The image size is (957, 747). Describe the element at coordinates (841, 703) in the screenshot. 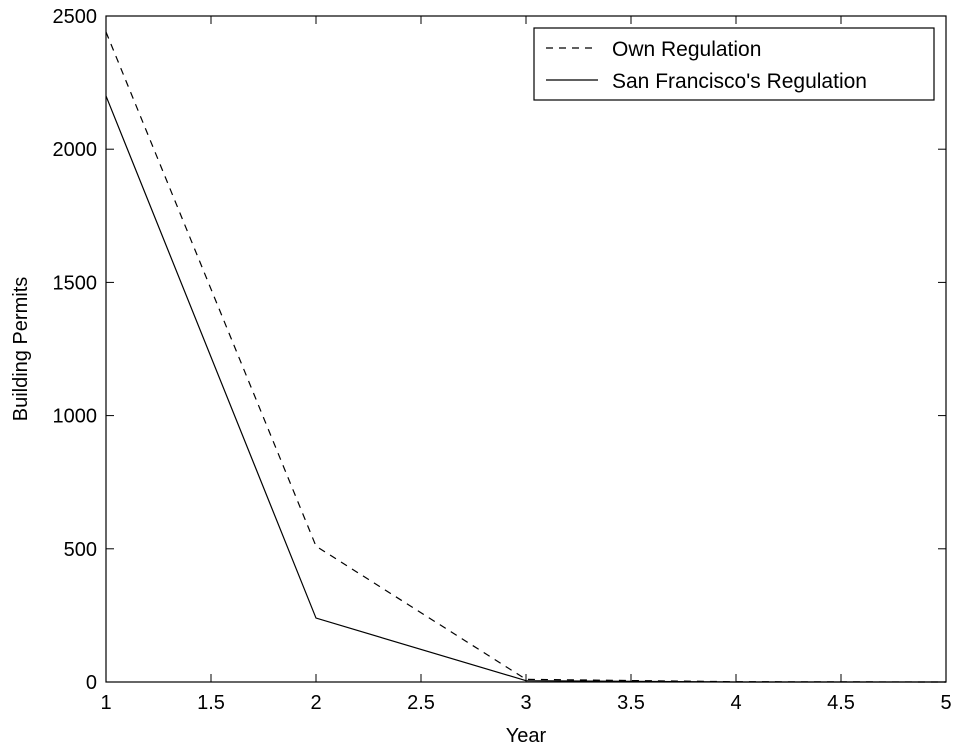

I see `x-tick-label: 4.5` at that location.